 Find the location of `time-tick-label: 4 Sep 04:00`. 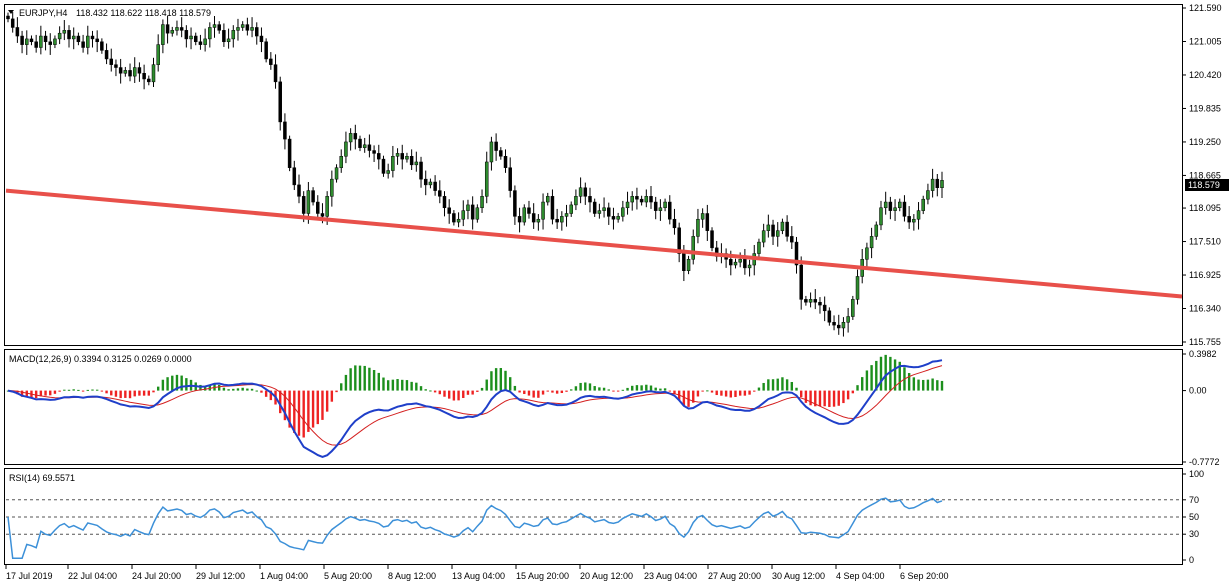

time-tick-label: 4 Sep 04:00 is located at coordinates (860, 576).